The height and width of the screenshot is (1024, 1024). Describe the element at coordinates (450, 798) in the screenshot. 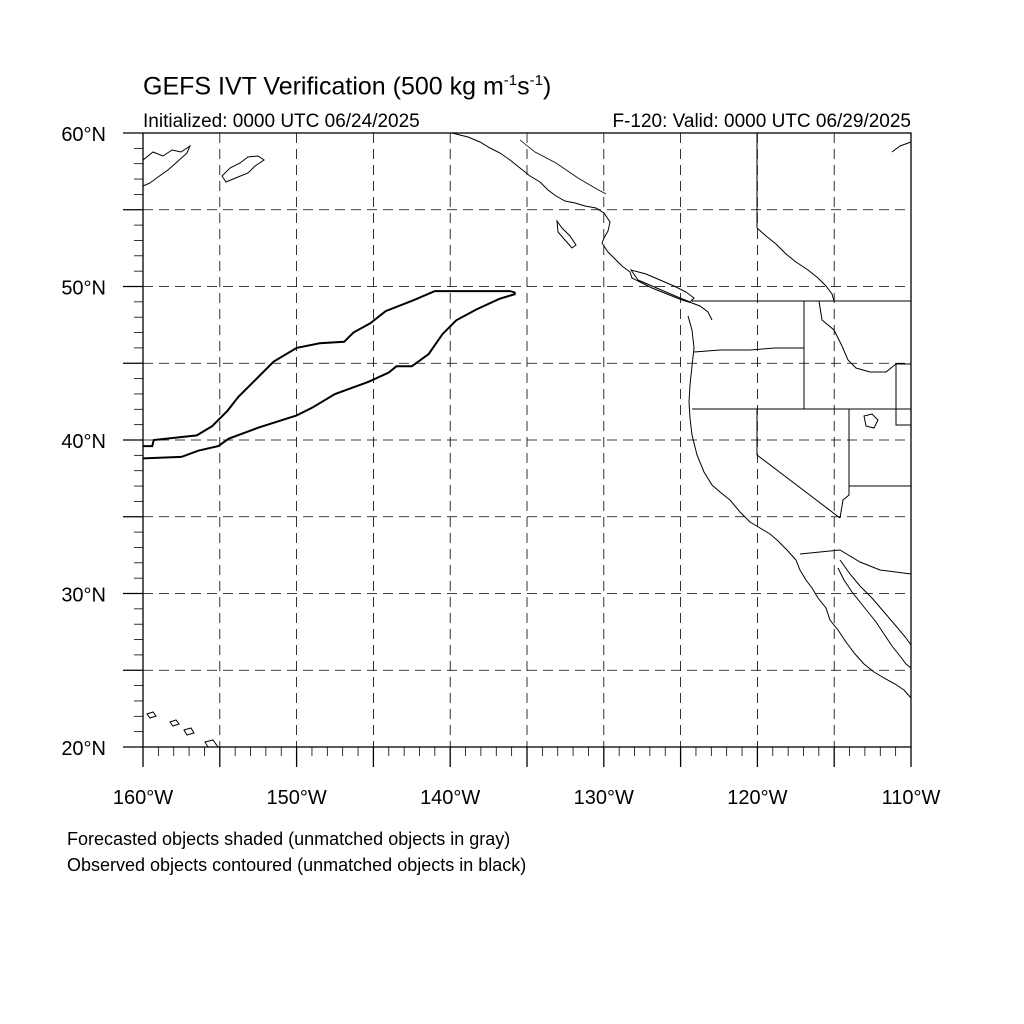

I see `lon-tick-label: 140°W` at that location.